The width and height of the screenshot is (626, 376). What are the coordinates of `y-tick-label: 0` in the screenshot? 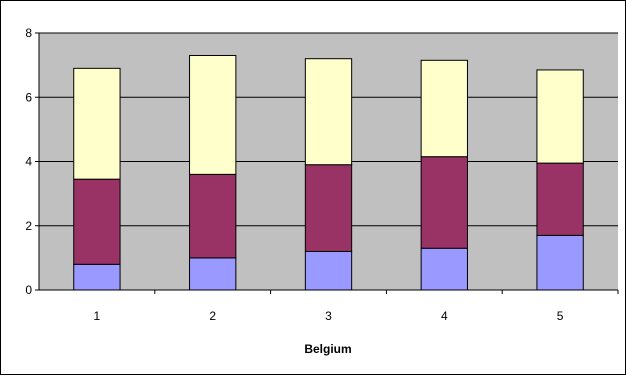 It's located at (28, 290).